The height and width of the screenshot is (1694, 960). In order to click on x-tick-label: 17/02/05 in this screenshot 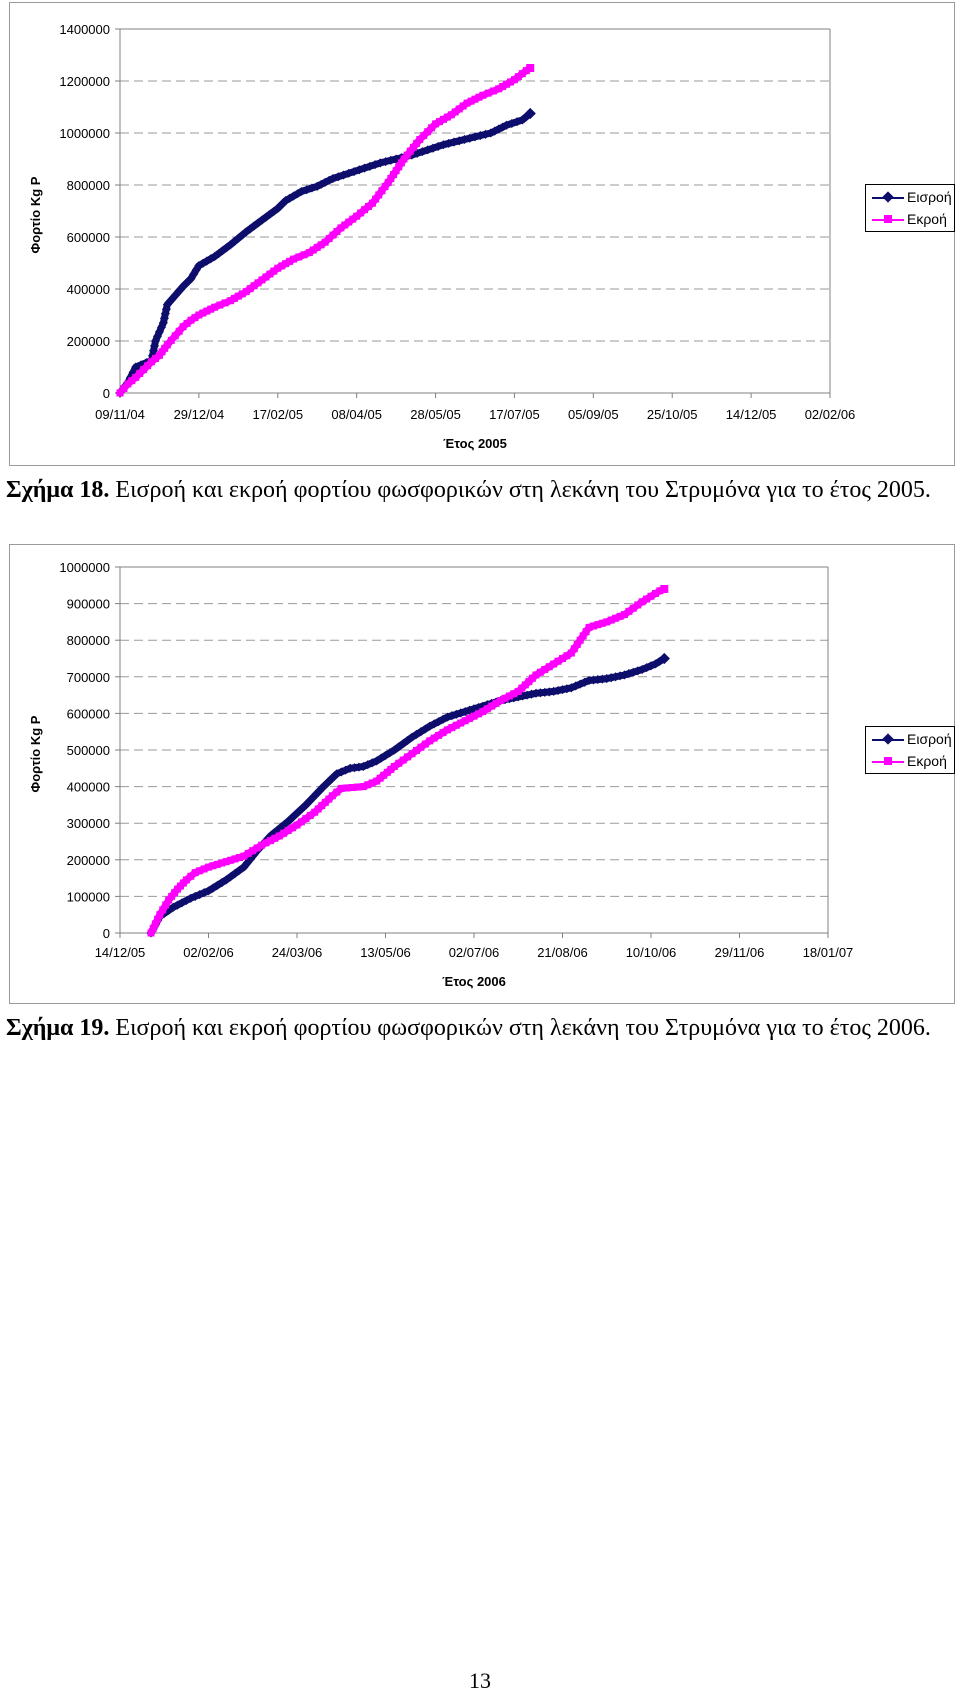, I will do `click(277, 414)`.